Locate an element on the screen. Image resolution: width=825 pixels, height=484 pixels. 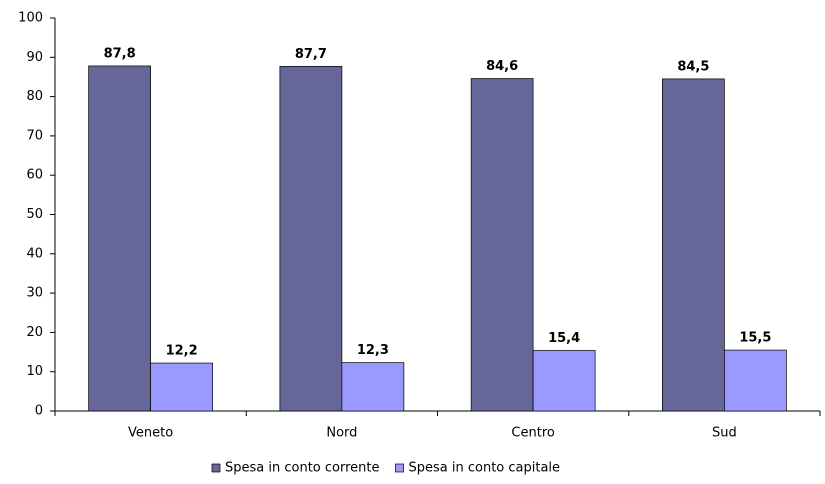
value-label: 15,5 is located at coordinates (755, 338).